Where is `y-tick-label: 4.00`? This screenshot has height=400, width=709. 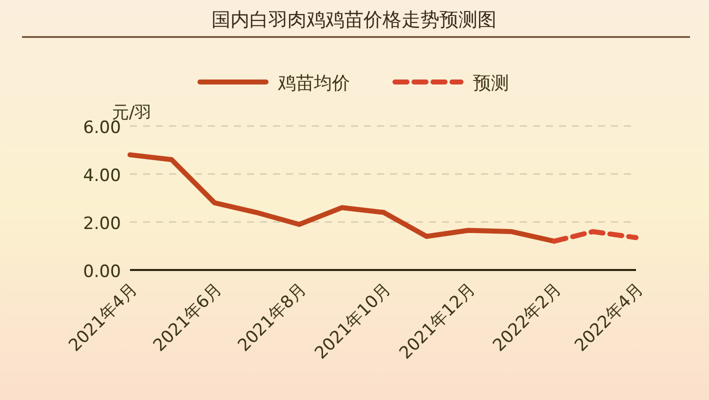
y-tick-label: 4.00 is located at coordinates (102, 176).